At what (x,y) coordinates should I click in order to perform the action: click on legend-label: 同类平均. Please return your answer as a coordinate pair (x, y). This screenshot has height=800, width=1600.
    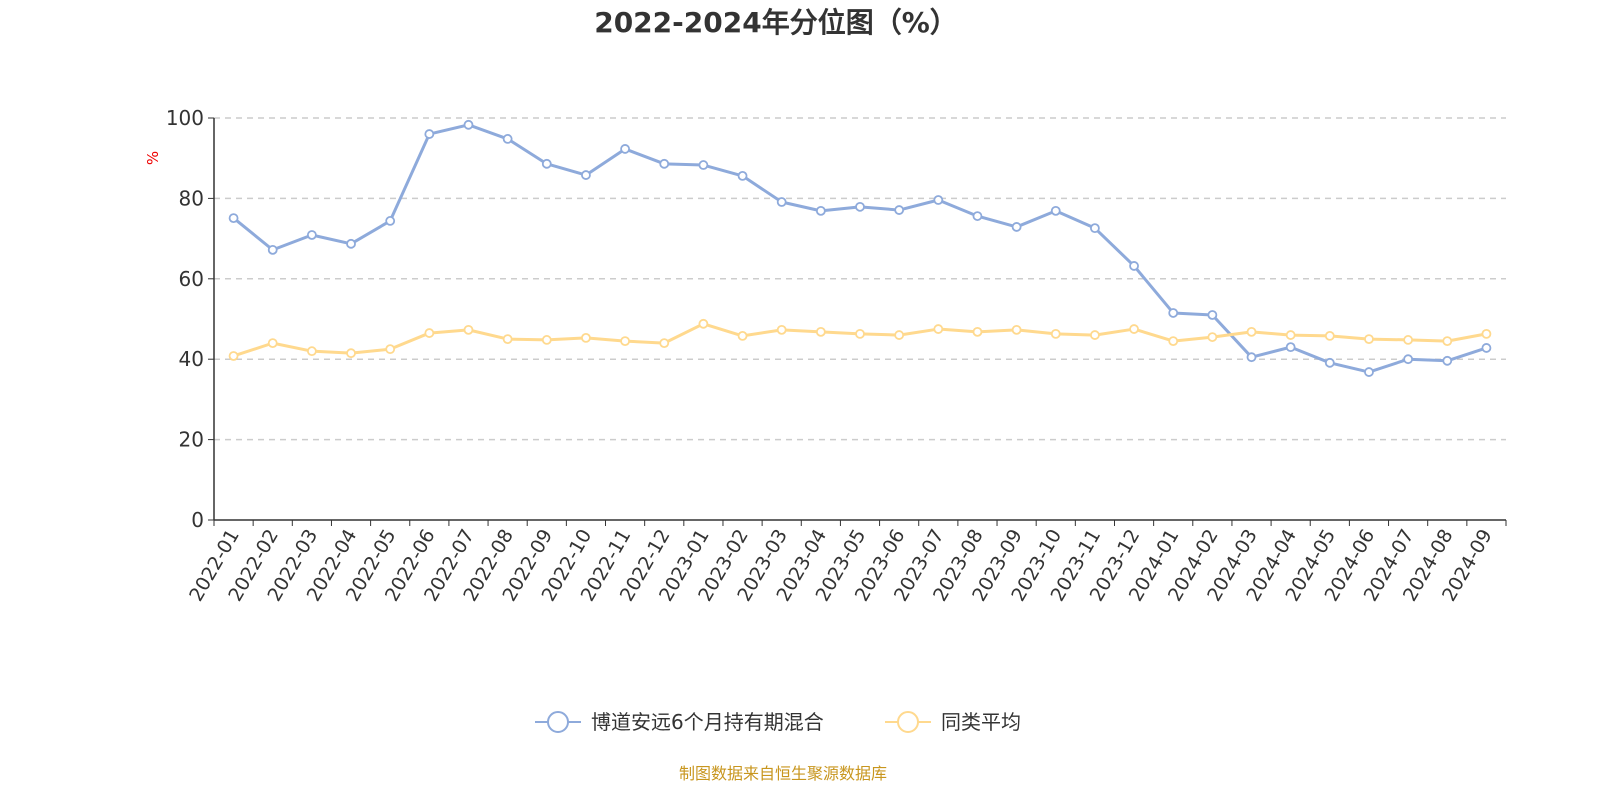
    Looking at the image, I should click on (981, 722).